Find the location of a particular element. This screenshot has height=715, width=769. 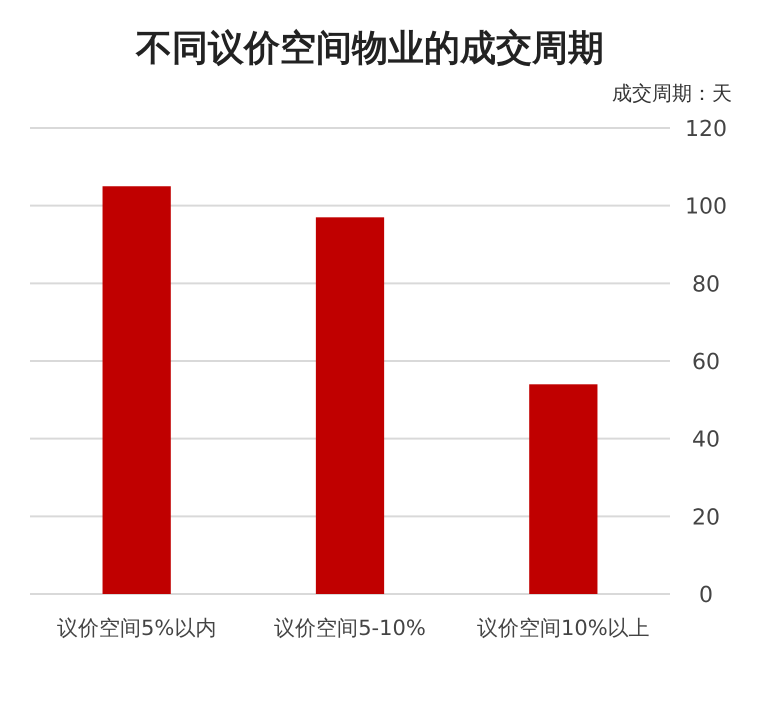

y-tick-label: 100 is located at coordinates (706, 207).